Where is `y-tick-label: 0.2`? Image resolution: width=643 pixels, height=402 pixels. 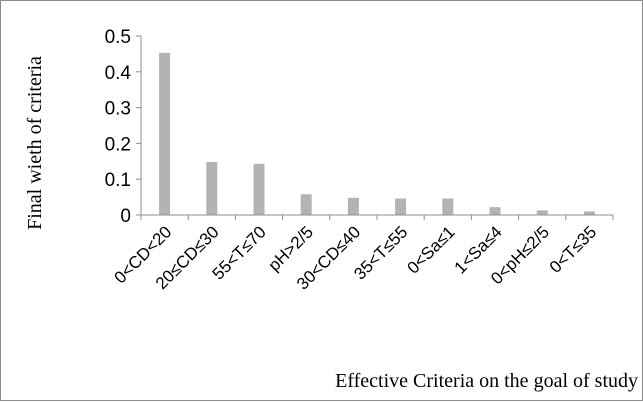 y-tick-label: 0.2 is located at coordinates (118, 144).